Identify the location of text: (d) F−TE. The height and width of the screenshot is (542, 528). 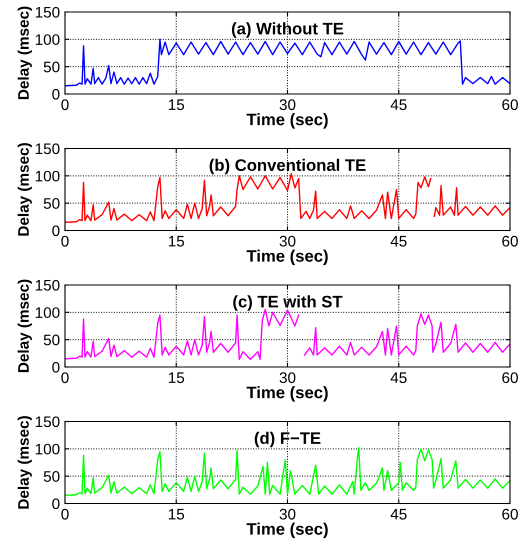
(287, 440).